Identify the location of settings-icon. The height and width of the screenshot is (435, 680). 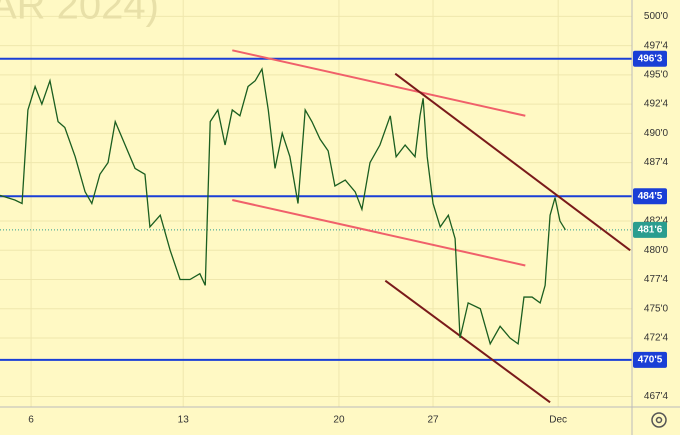
(659, 420).